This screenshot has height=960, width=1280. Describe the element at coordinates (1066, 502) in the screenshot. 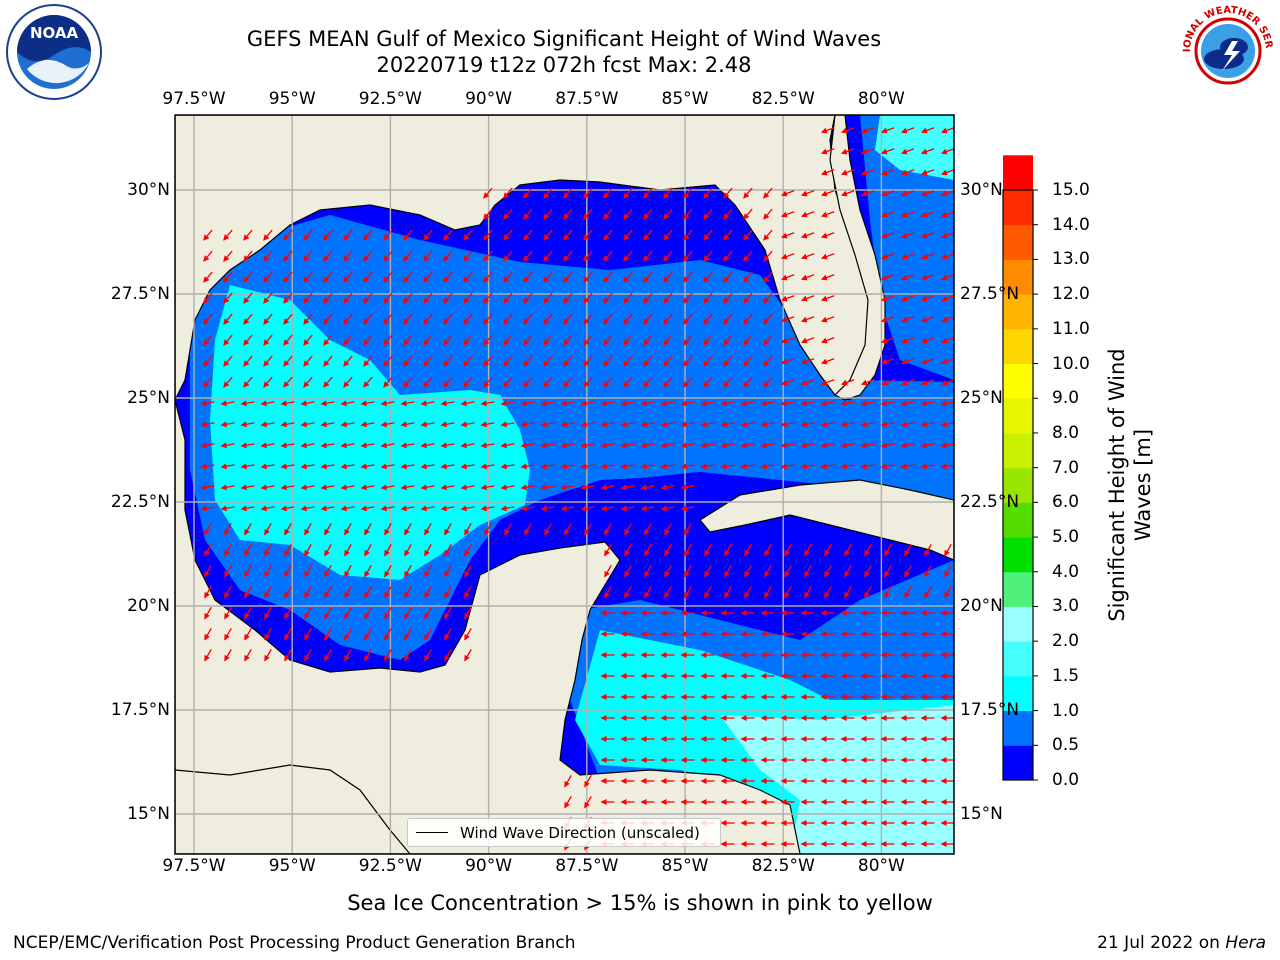

I see `colorbar-tick-label: 6.0` at that location.